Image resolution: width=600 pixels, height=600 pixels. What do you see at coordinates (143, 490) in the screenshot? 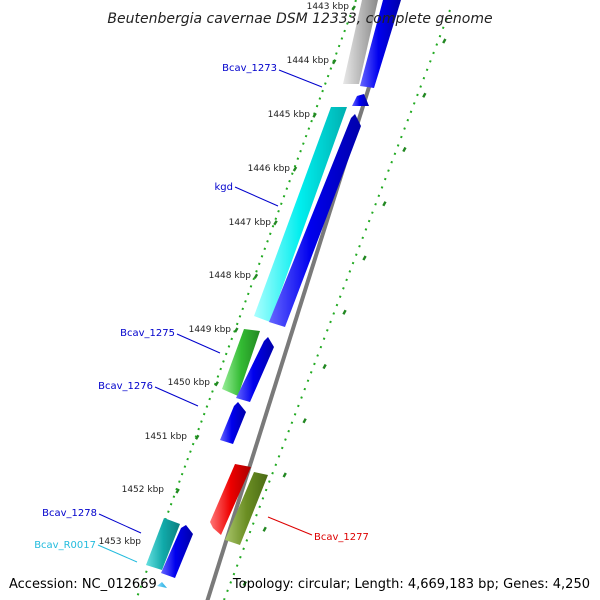
I see `kbp-label: 1452 kbp` at bounding box center [143, 490].